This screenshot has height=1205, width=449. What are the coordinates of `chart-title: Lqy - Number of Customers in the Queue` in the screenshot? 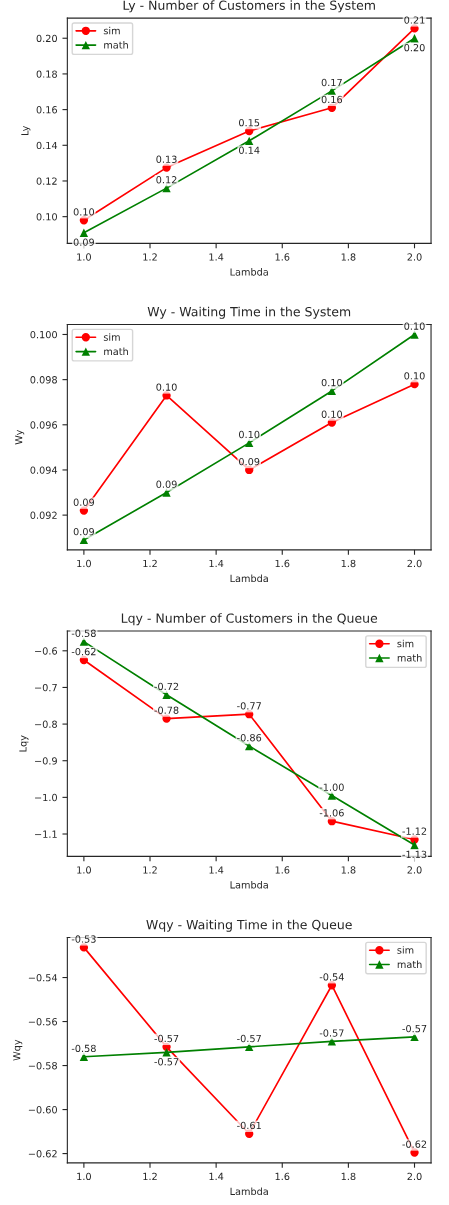 It's located at (249, 619).